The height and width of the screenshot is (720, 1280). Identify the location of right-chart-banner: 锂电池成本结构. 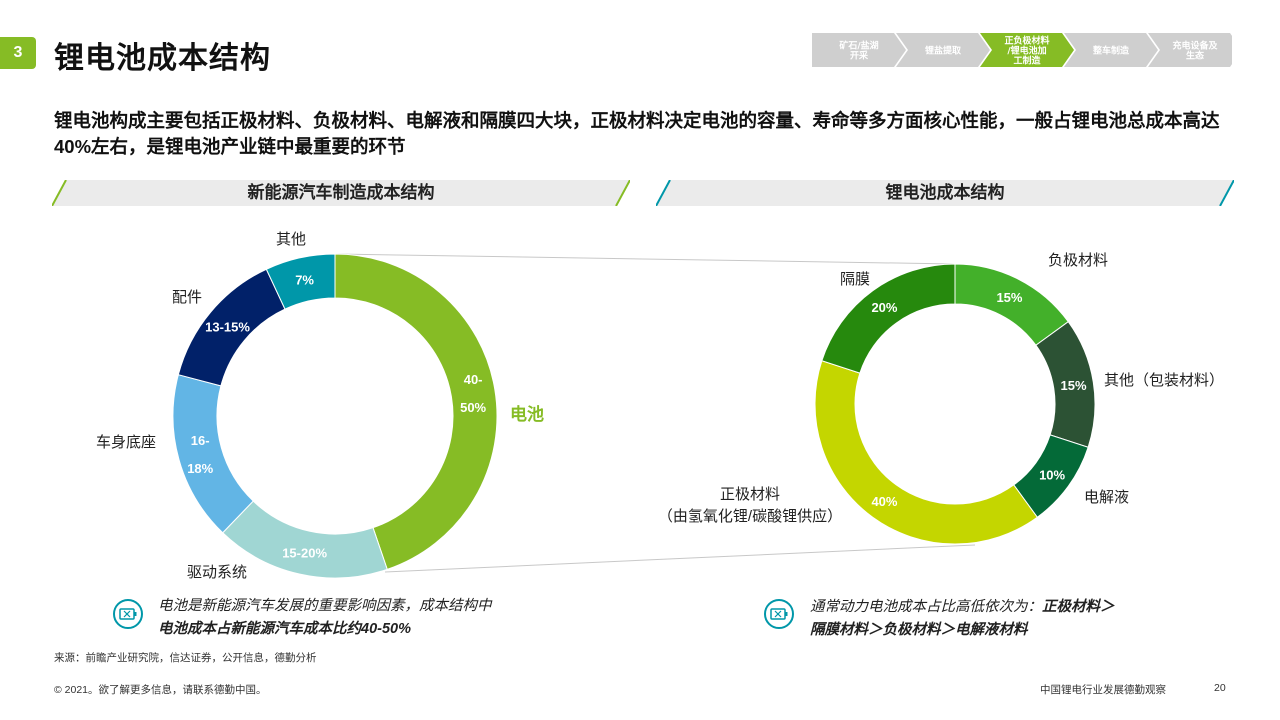
(945, 193).